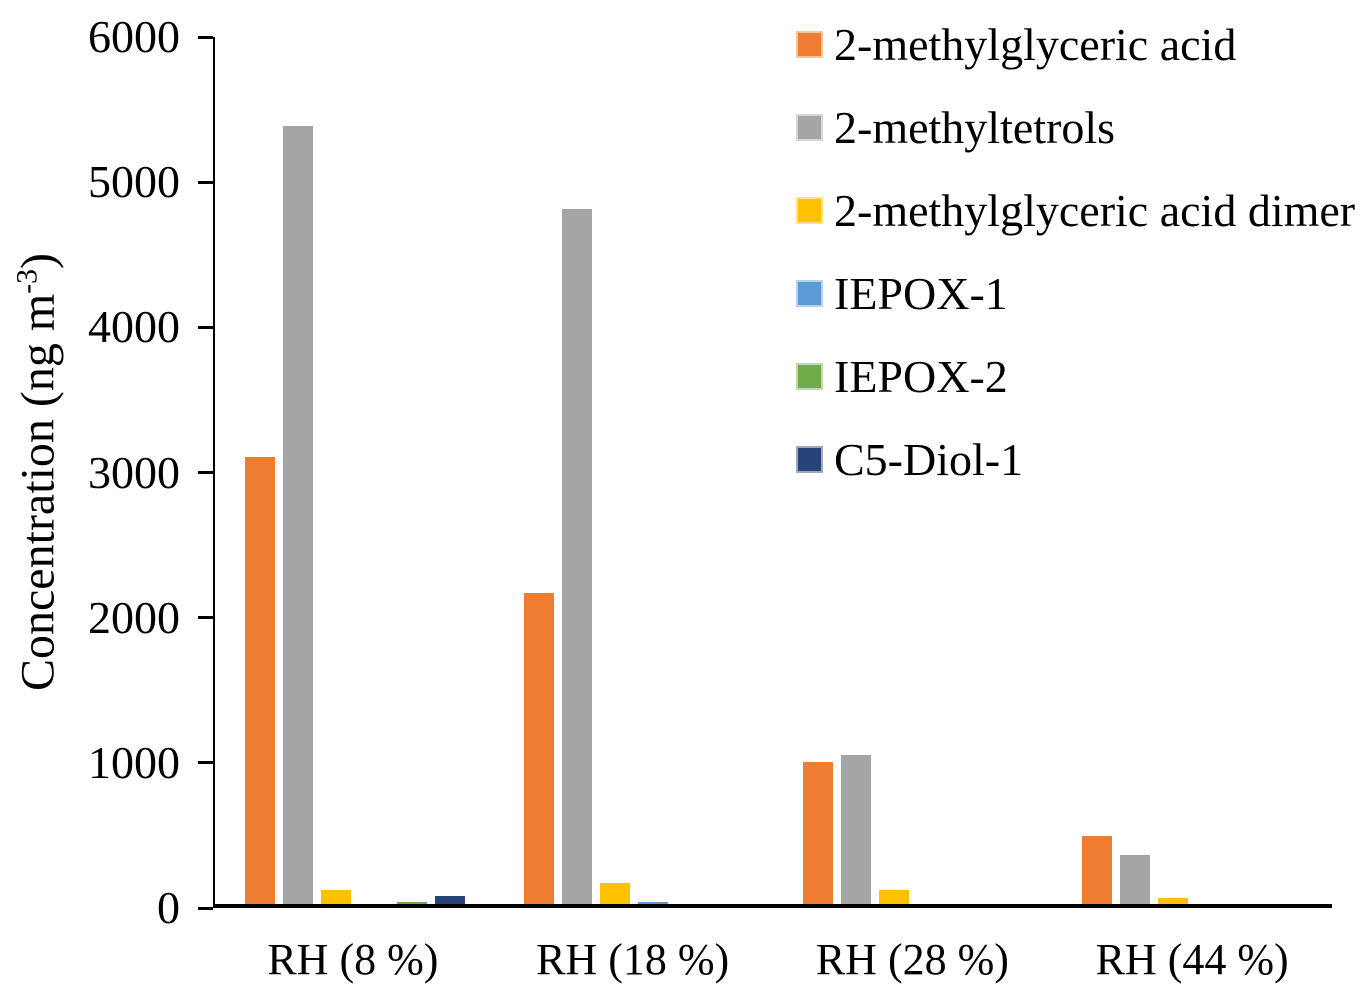 This screenshot has width=1372, height=1004. Describe the element at coordinates (772, 960) in the screenshot. I see `x-axis-tick-labels: RH (8 %) RH (18 %) RH (28 %) RH (44 %)` at that location.